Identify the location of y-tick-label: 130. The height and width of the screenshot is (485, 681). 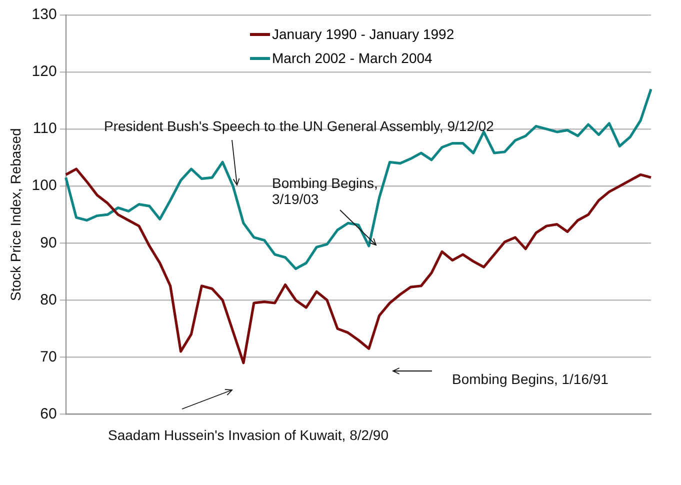
(44, 15).